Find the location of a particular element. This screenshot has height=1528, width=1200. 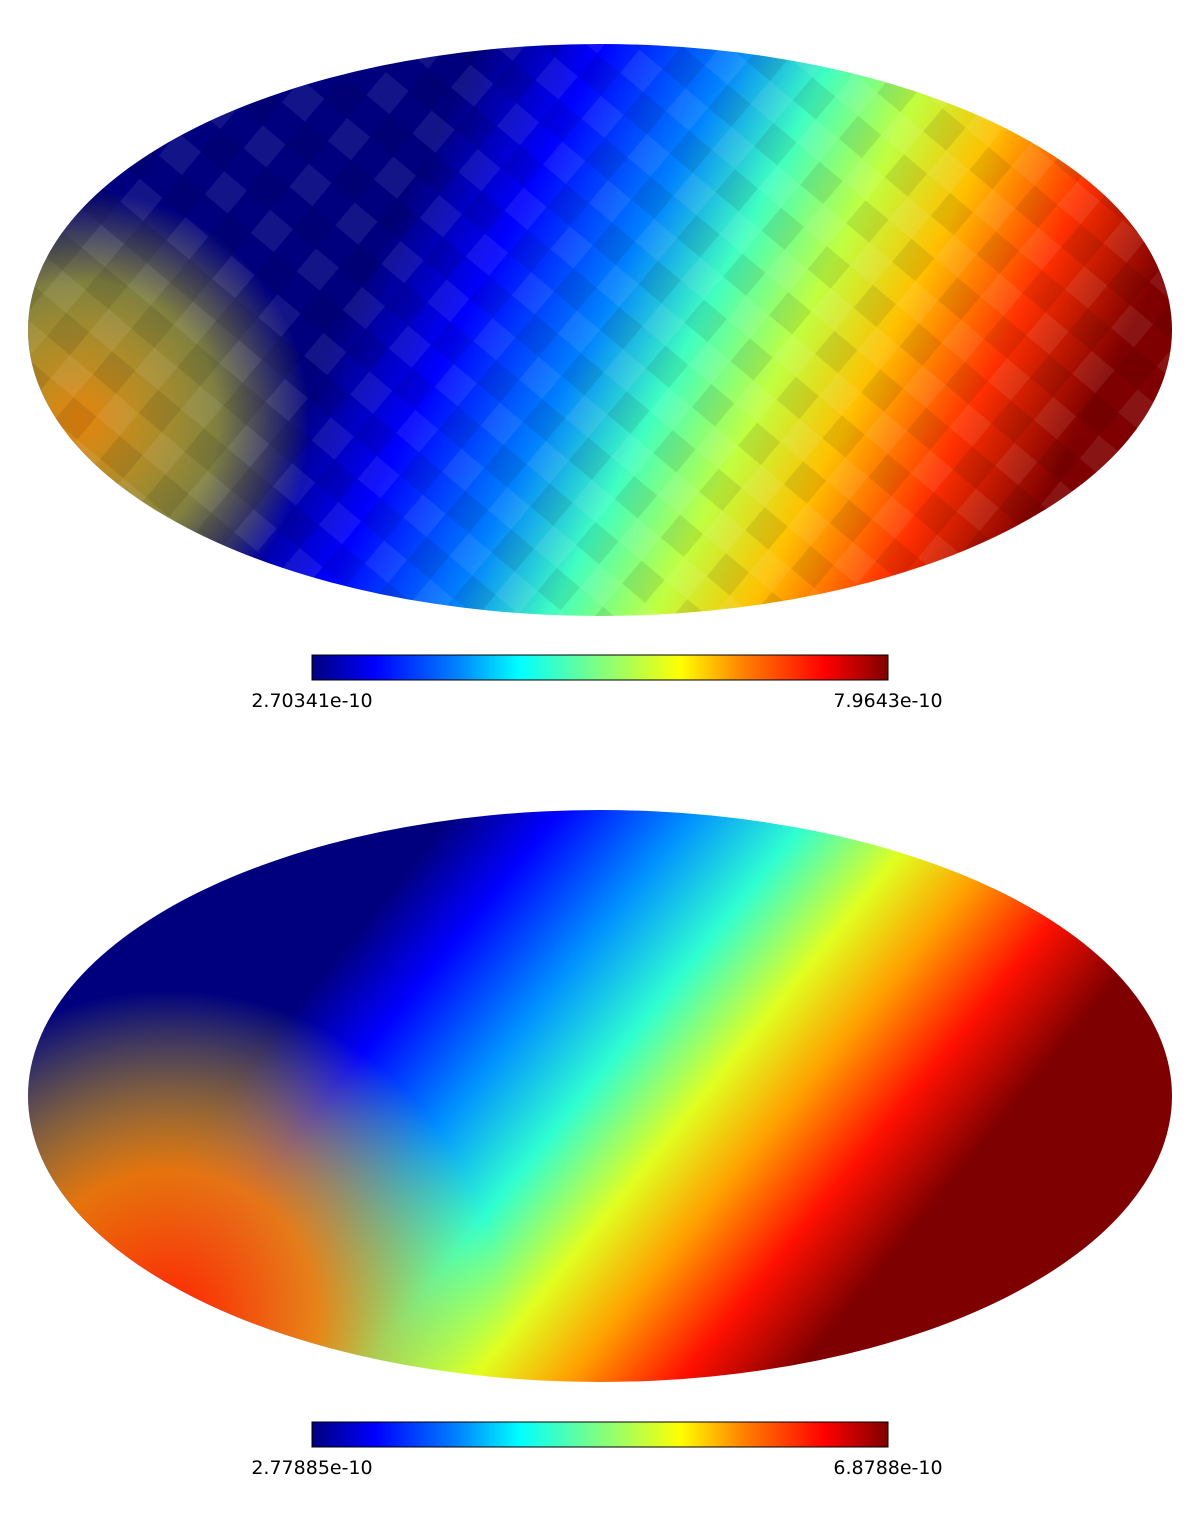

colorbar-min: 2.77885e-10 is located at coordinates (311, 1468).